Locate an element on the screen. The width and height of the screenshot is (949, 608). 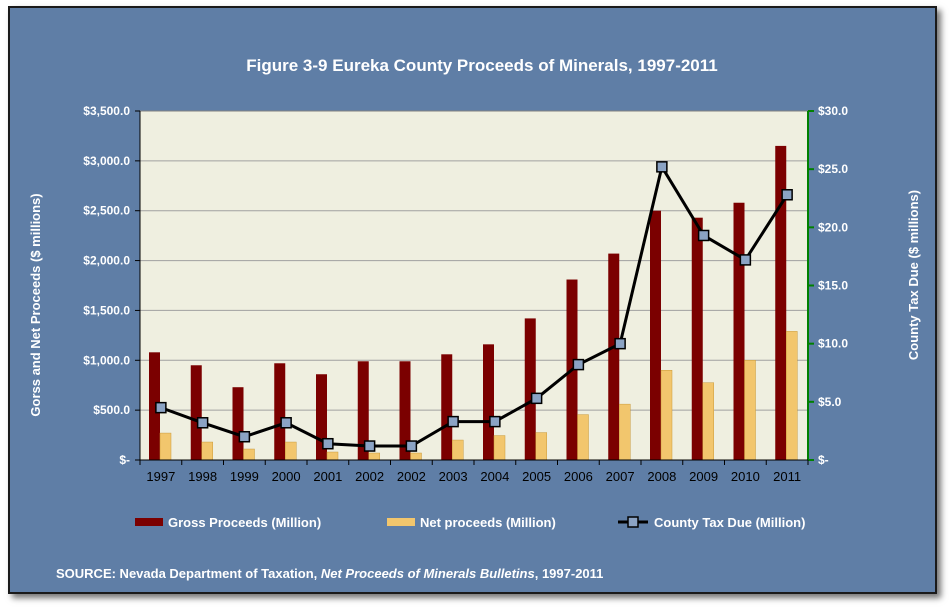
left-tick-label: $1,500.0 is located at coordinates (106, 310).